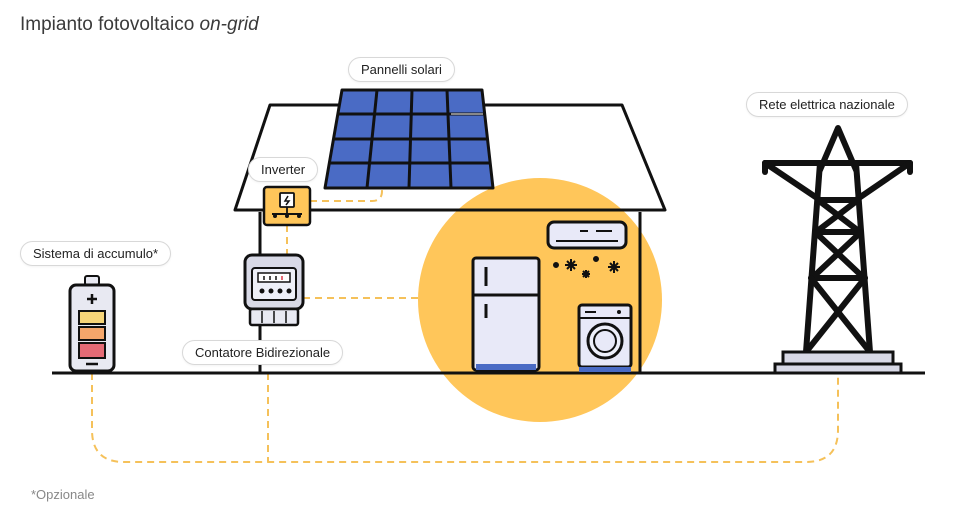 This screenshot has width=980, height=525. I want to click on pylon-base, so click(838, 362).